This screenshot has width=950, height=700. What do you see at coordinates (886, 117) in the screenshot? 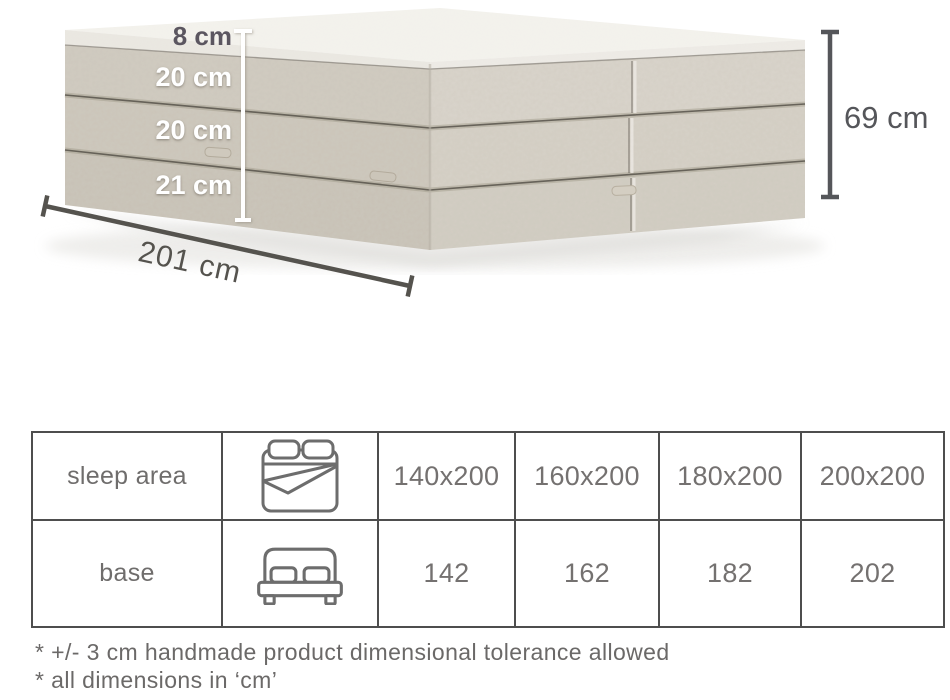
I see `total-height-label: 69 cm` at bounding box center [886, 117].